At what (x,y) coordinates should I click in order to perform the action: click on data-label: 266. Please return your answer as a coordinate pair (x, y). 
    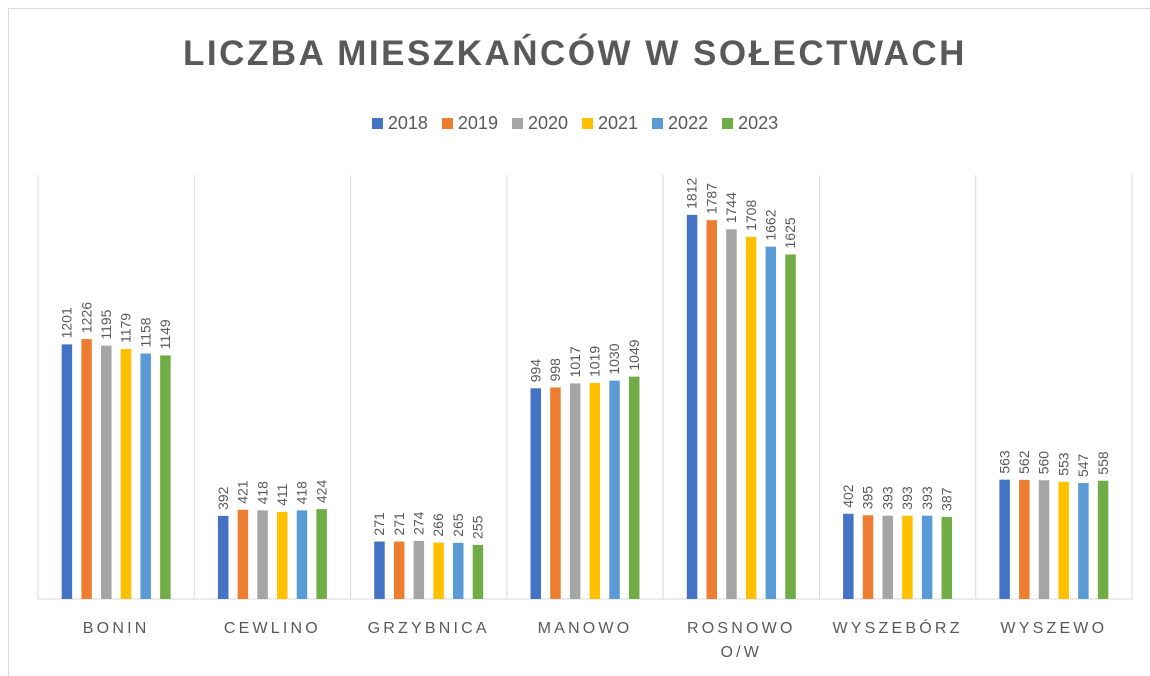
    Looking at the image, I should click on (438, 525).